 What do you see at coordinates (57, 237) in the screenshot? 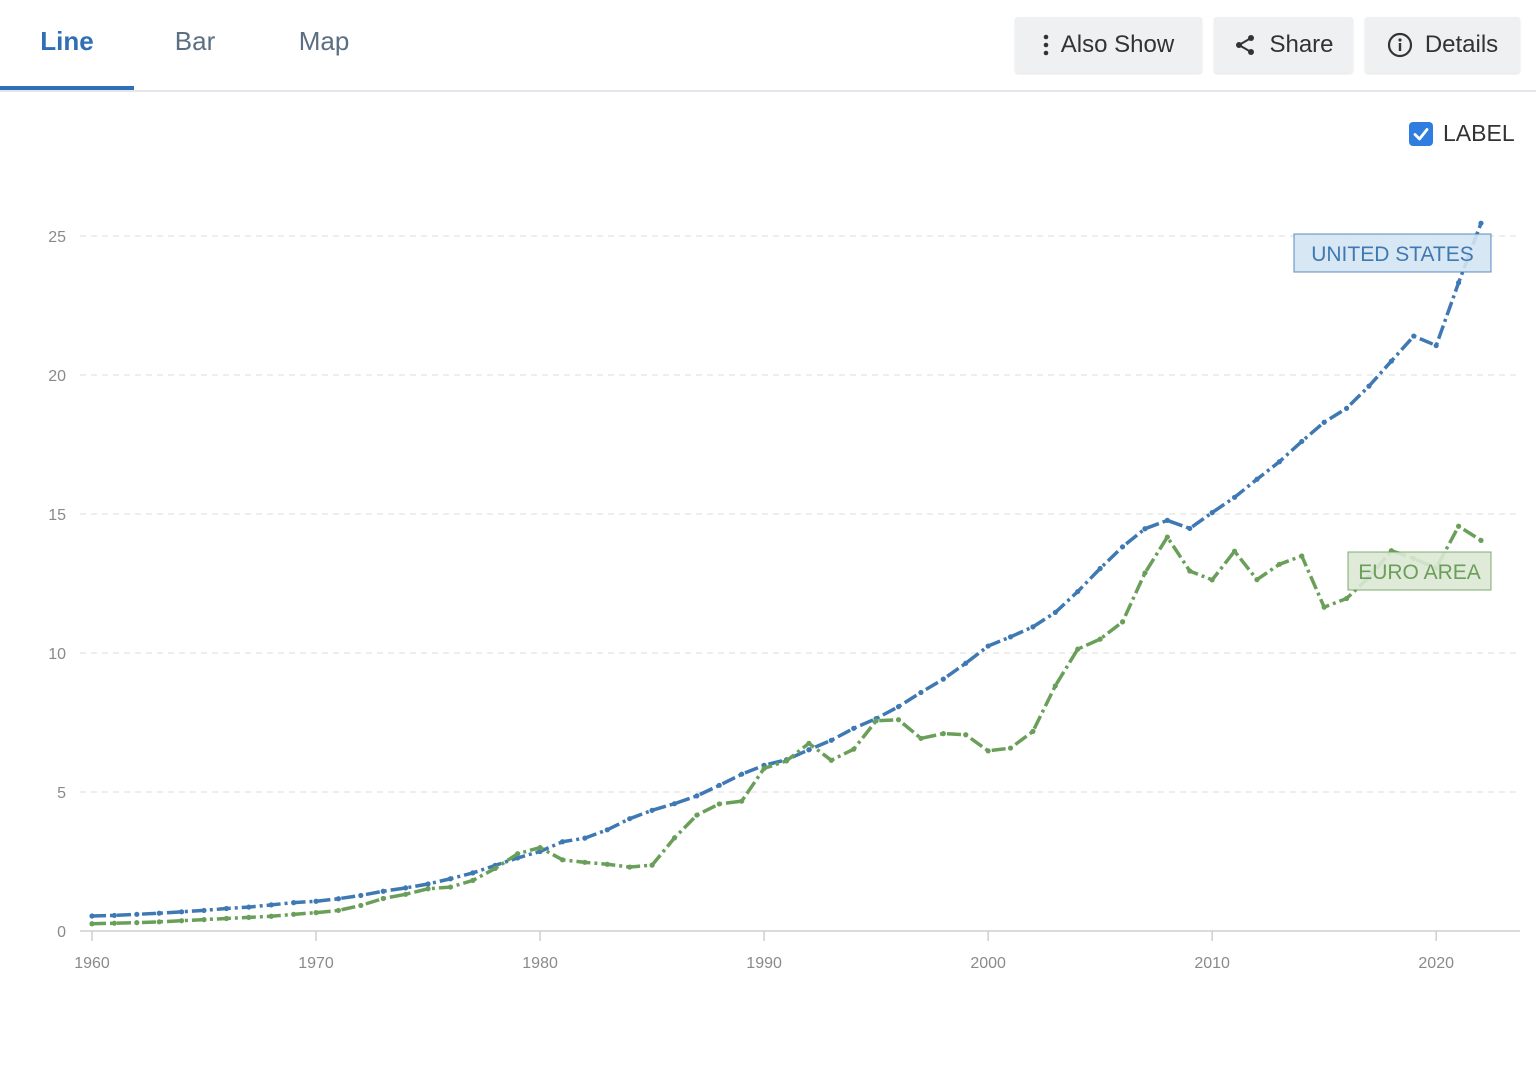
I see `y-tick-label: 25` at bounding box center [57, 237].